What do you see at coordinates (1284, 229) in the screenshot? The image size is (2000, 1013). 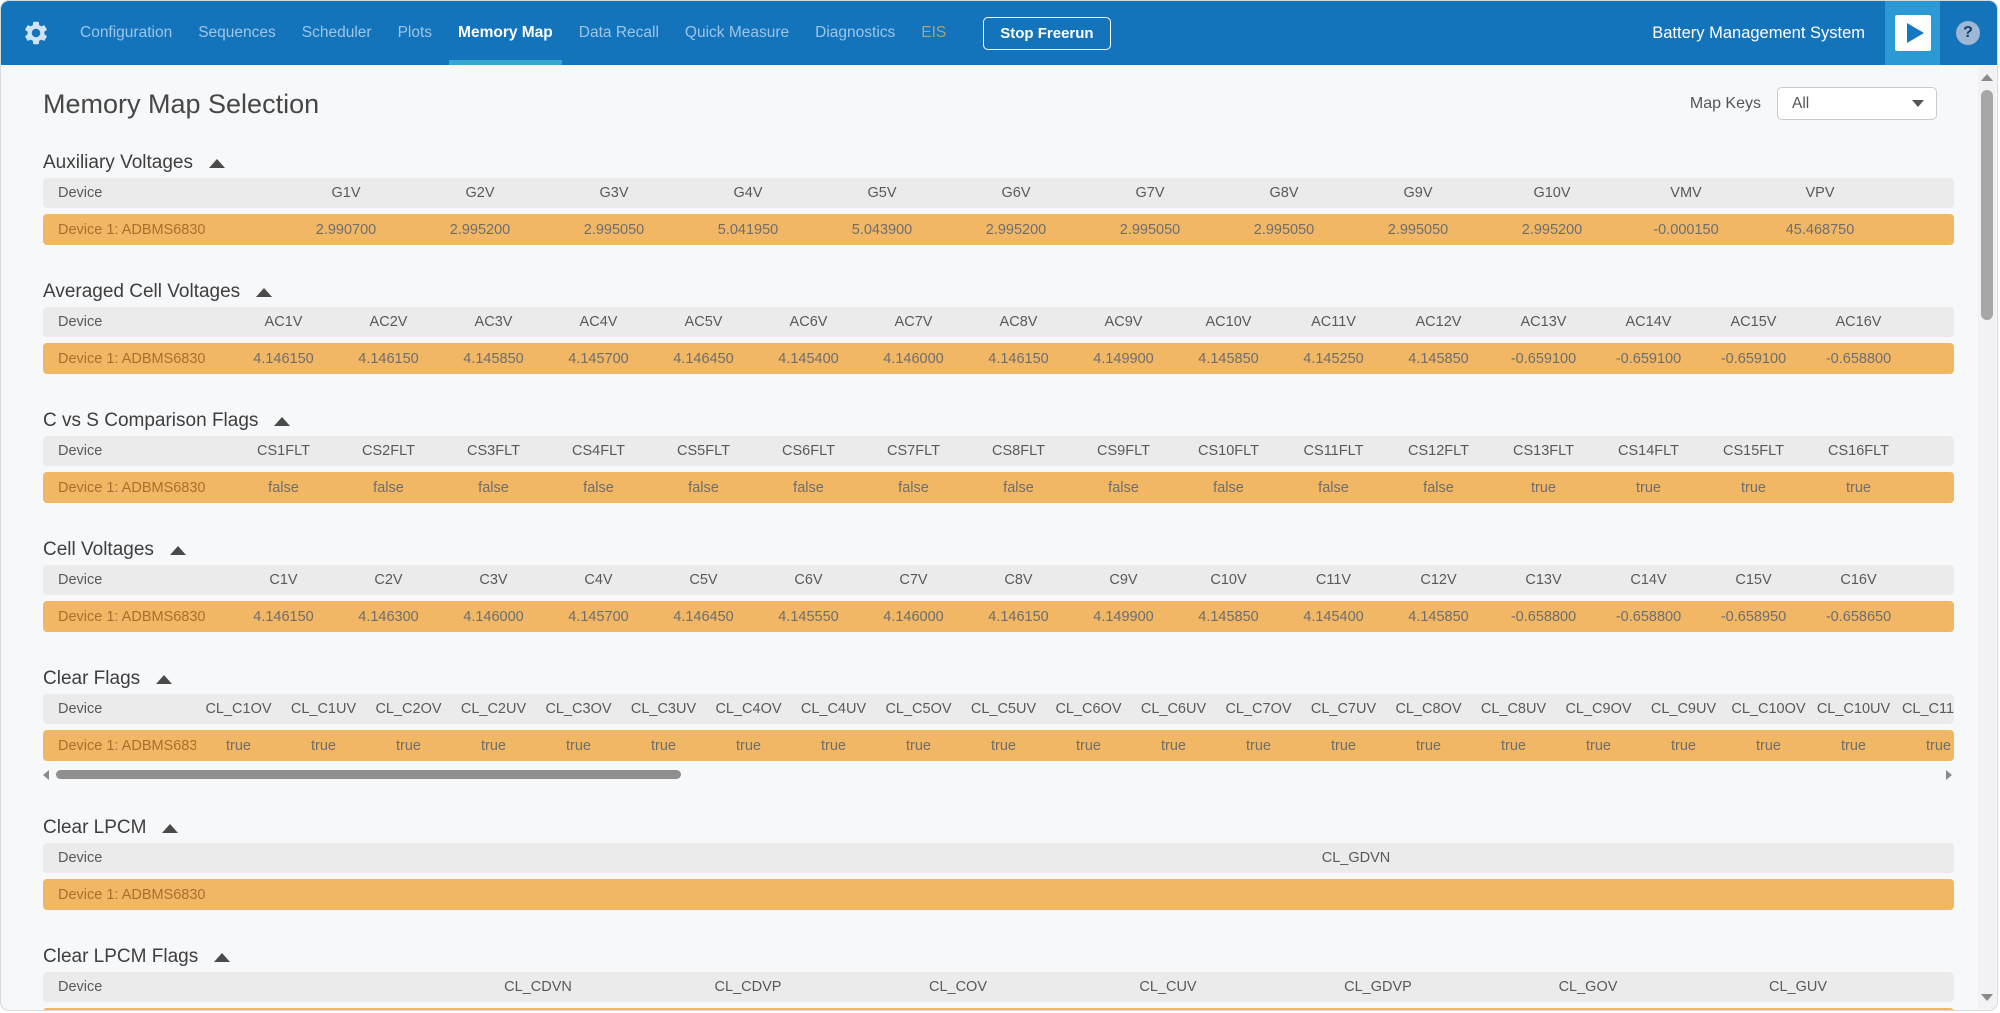 I see `cell-value: 2.995050` at bounding box center [1284, 229].